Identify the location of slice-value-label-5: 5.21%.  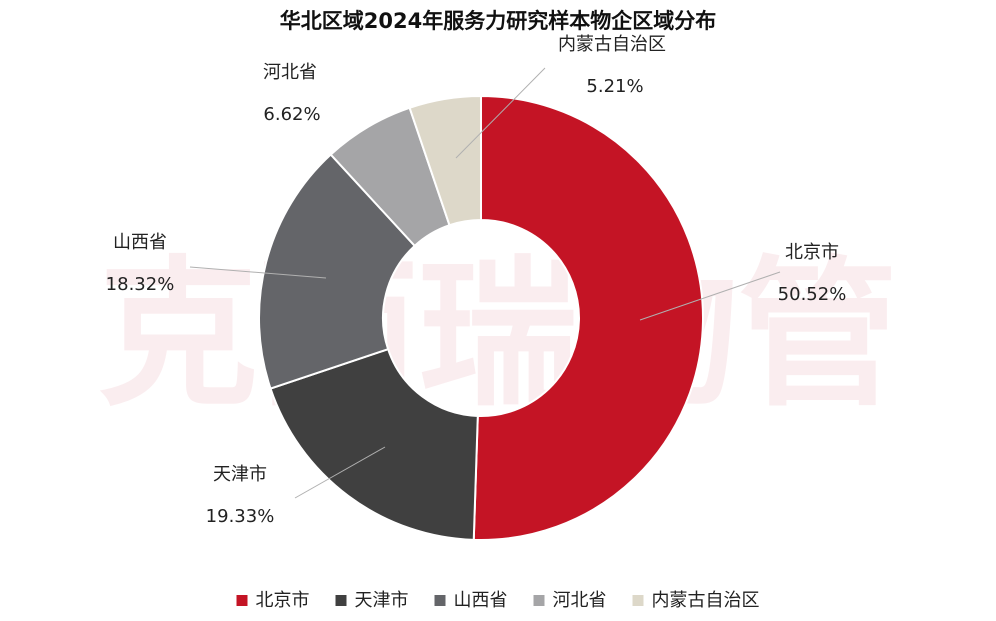
(614, 86).